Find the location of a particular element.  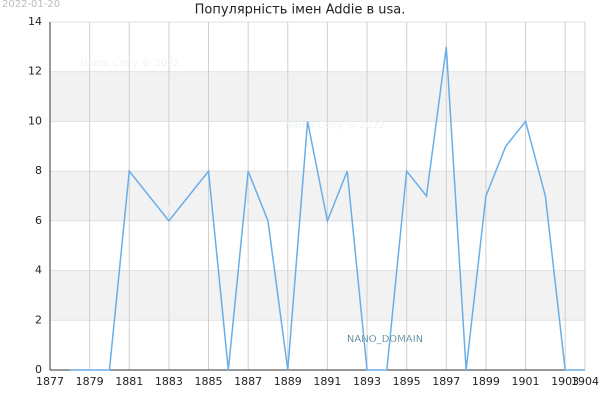

x-tick-label: 1904 is located at coordinates (585, 381).